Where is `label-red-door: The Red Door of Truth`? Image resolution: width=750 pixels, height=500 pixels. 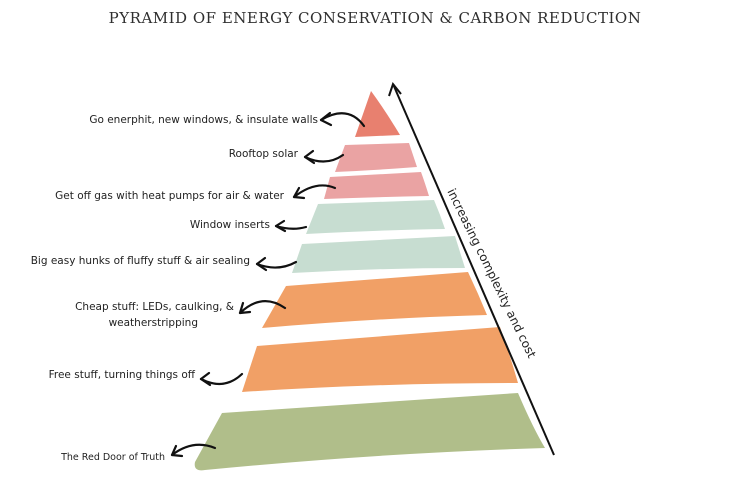
label-red-door: The Red Door of Truth is located at coordinates (112, 457).